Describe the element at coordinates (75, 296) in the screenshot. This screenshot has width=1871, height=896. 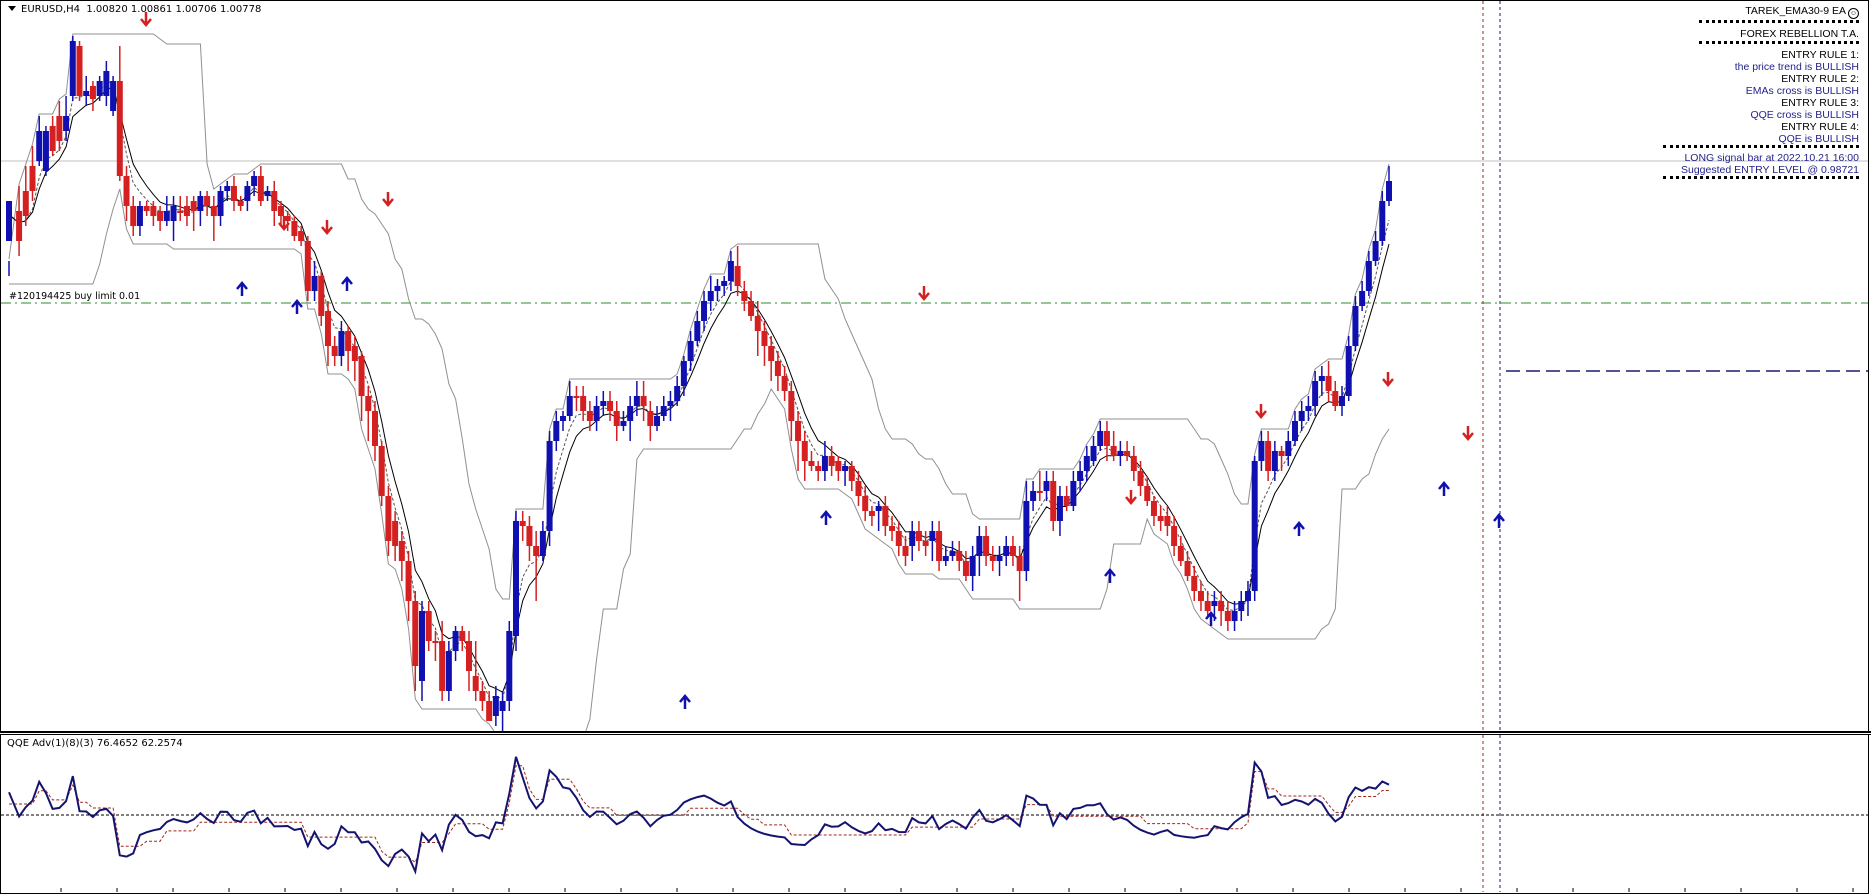
I see `buy-limit-order-label: #120194425 buy limit 0.01` at that location.